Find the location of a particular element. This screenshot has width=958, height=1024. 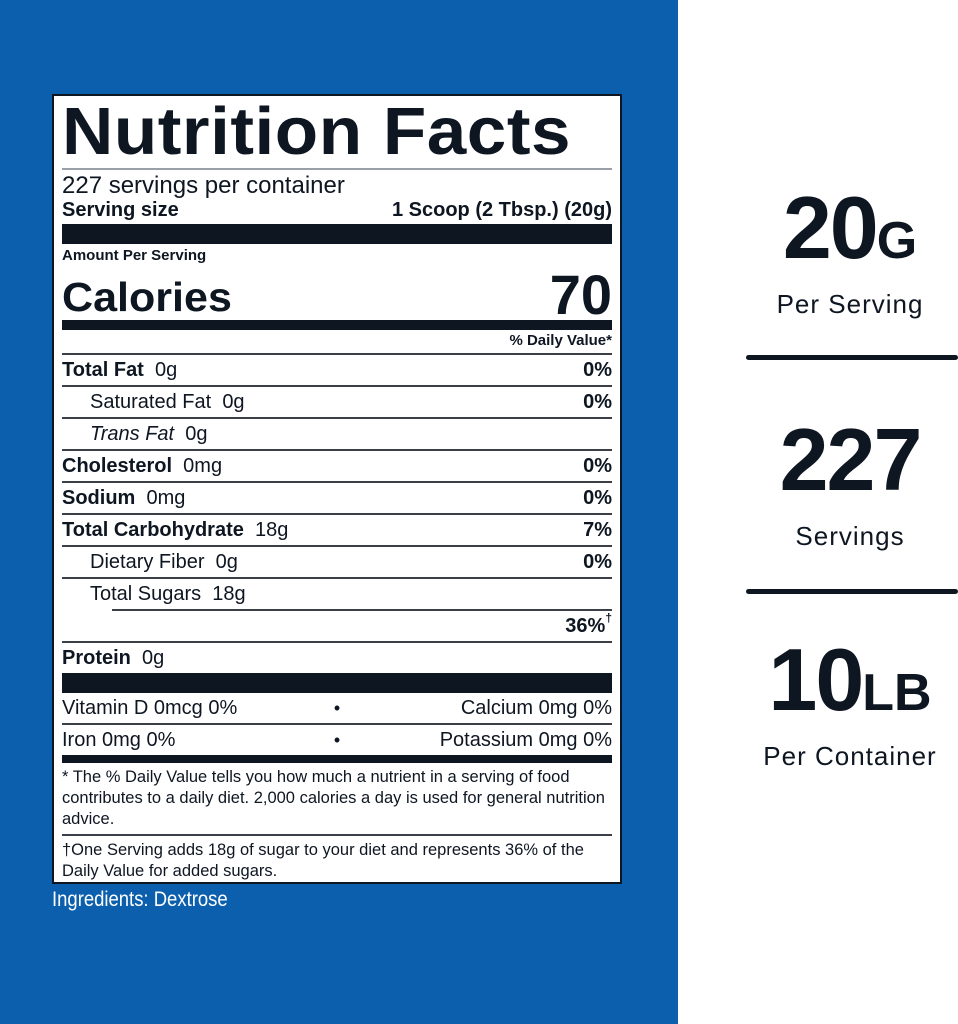

nutrient-row-sodium: Sodium 0mg 0% is located at coordinates (337, 498).